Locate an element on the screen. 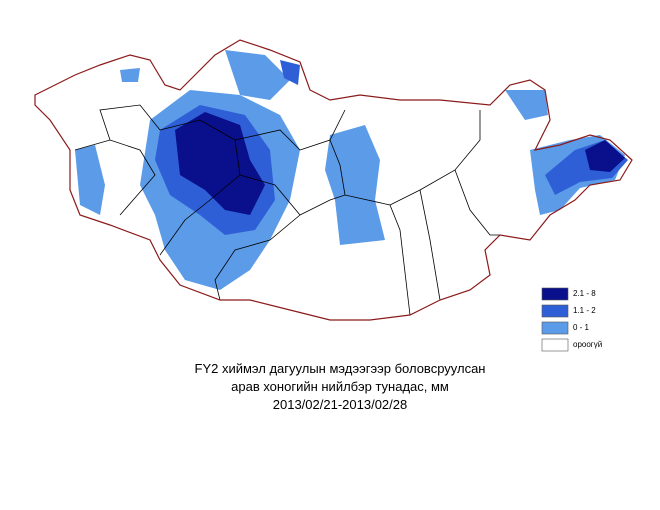 The image size is (660, 510). caption-line: арав хоногийн нийлбэр тунадас, мм is located at coordinates (340, 386).